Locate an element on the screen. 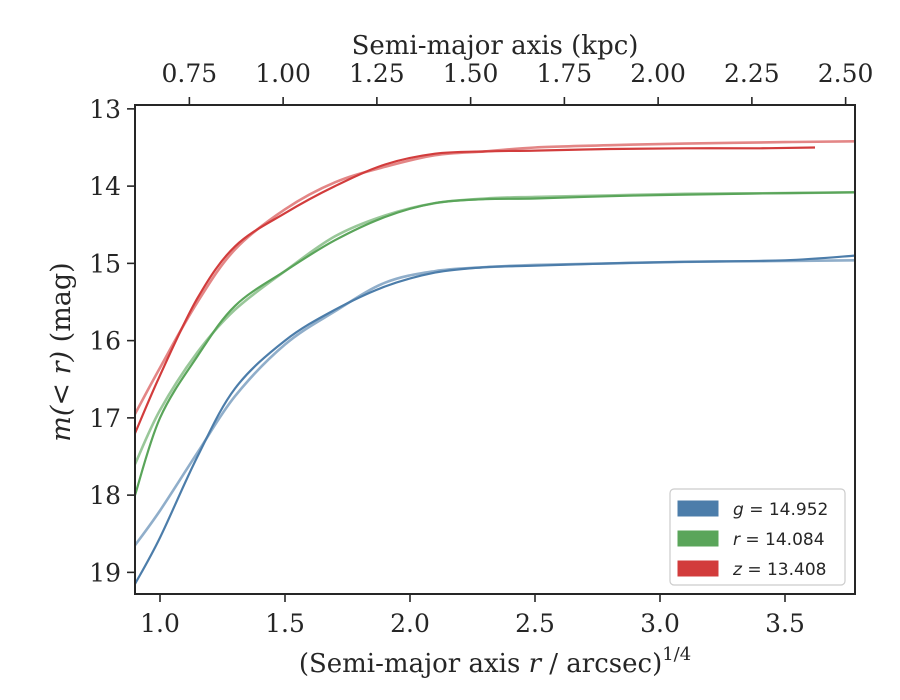 Image resolution: width=900 pixels, height=700 pixels. x-axis-title-prefix: (Semi-major axis is located at coordinates (414, 664).